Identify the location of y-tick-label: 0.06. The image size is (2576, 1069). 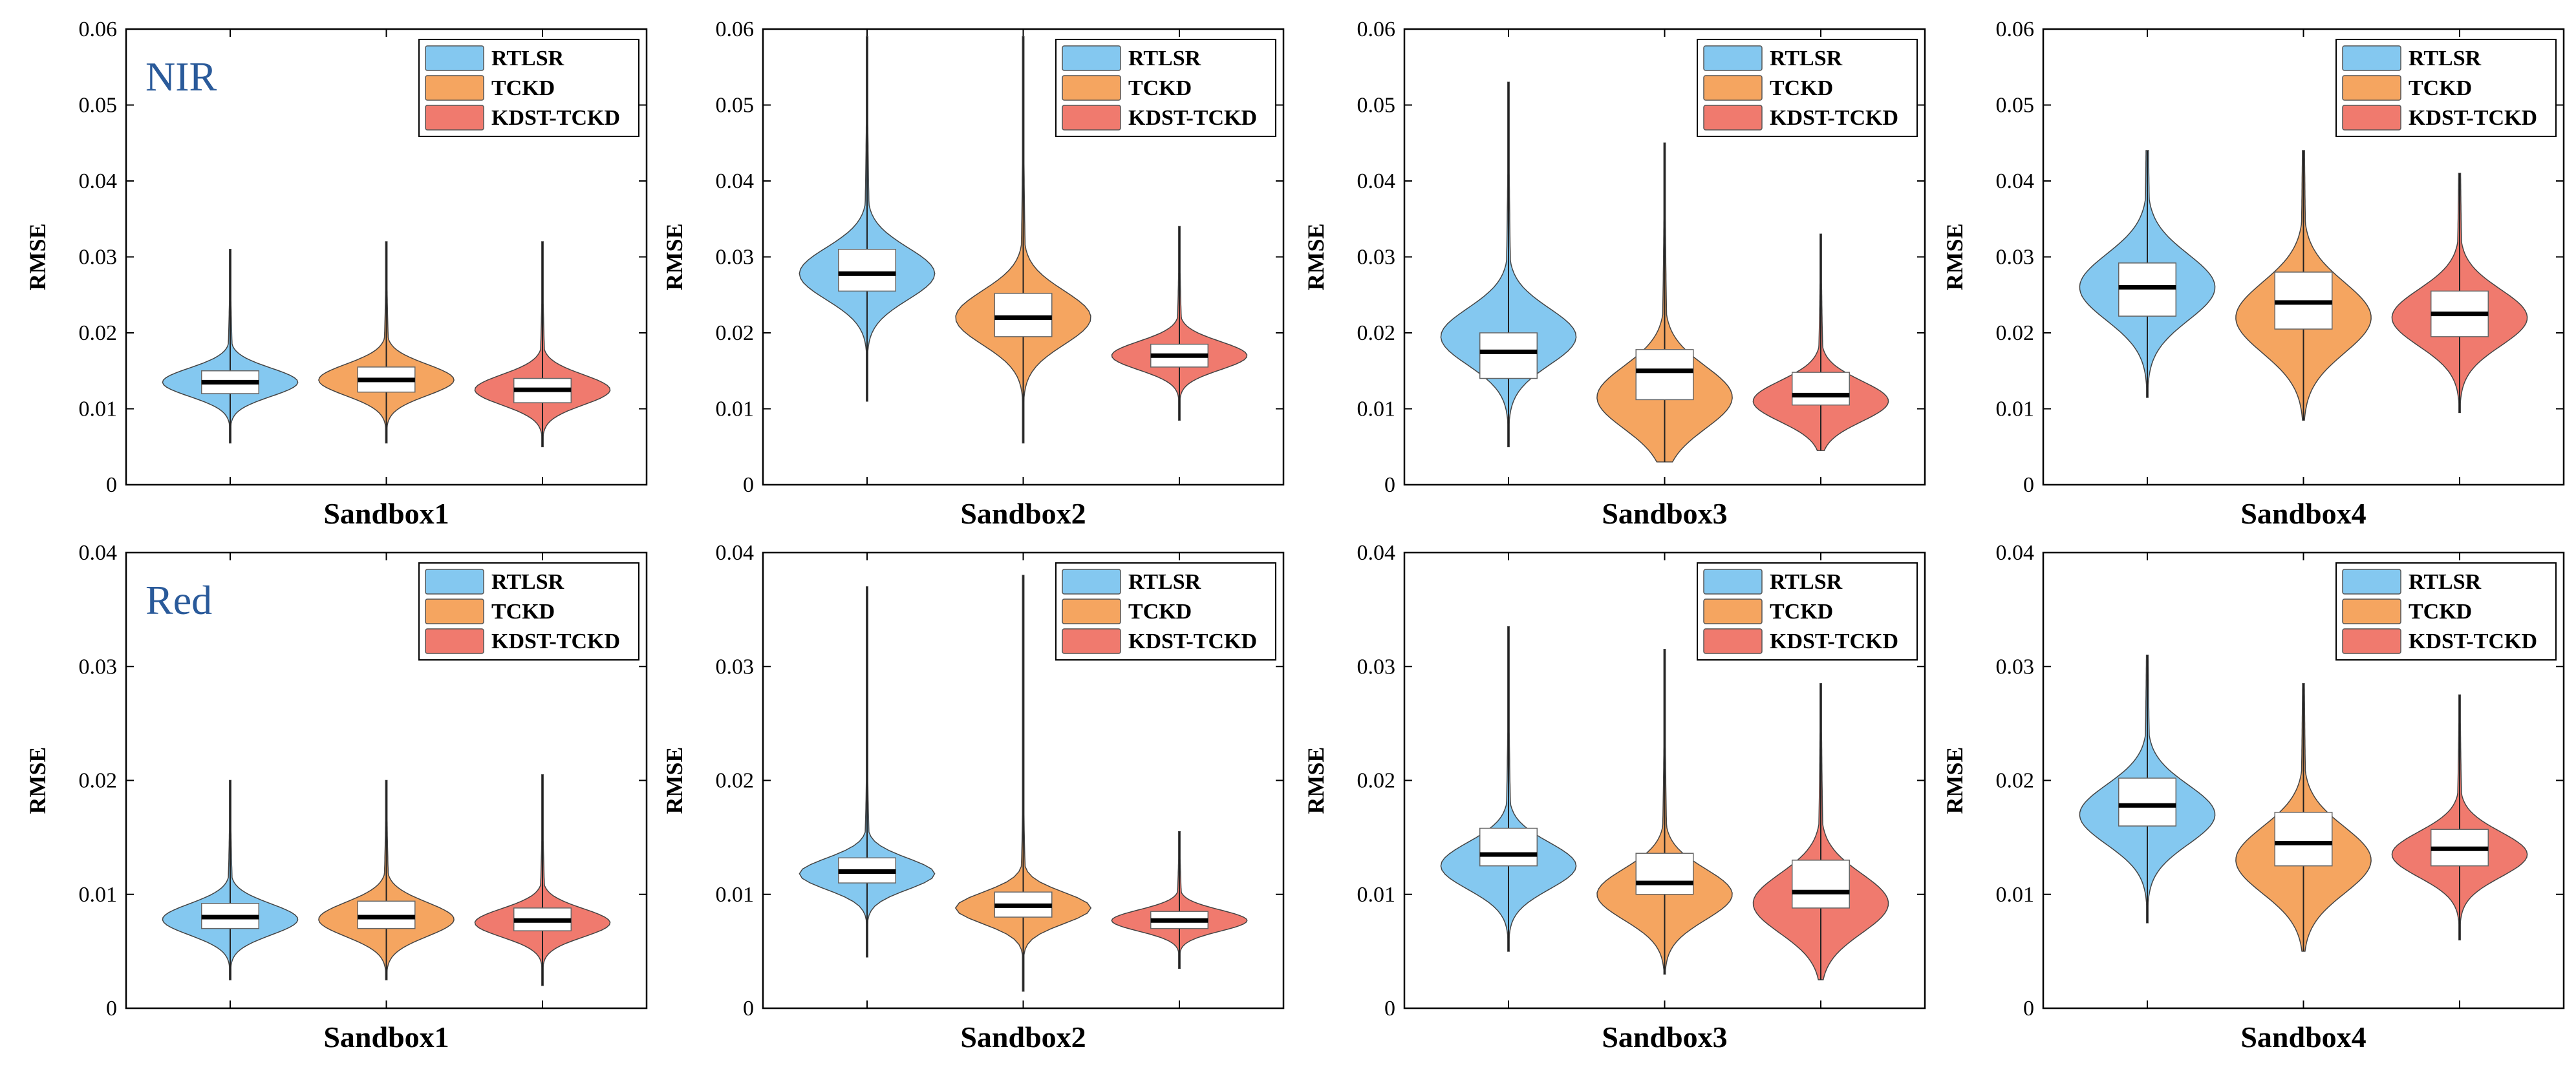
(2015, 29).